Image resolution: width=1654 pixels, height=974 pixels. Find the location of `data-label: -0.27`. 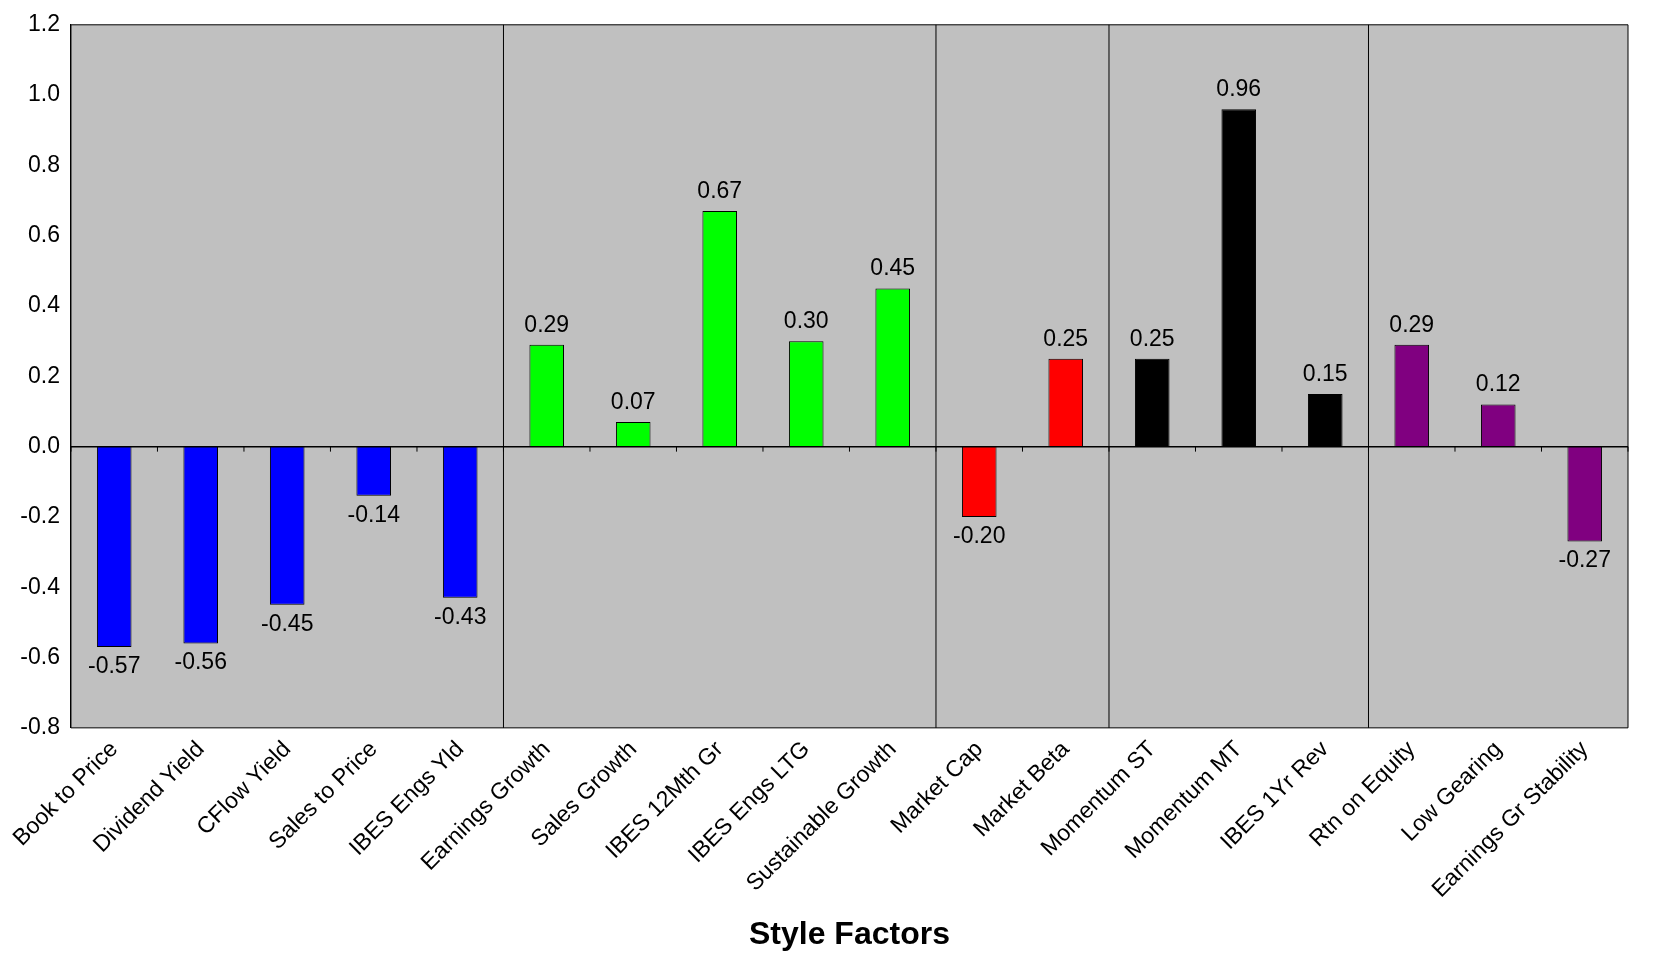

data-label: -0.27 is located at coordinates (1584, 559).